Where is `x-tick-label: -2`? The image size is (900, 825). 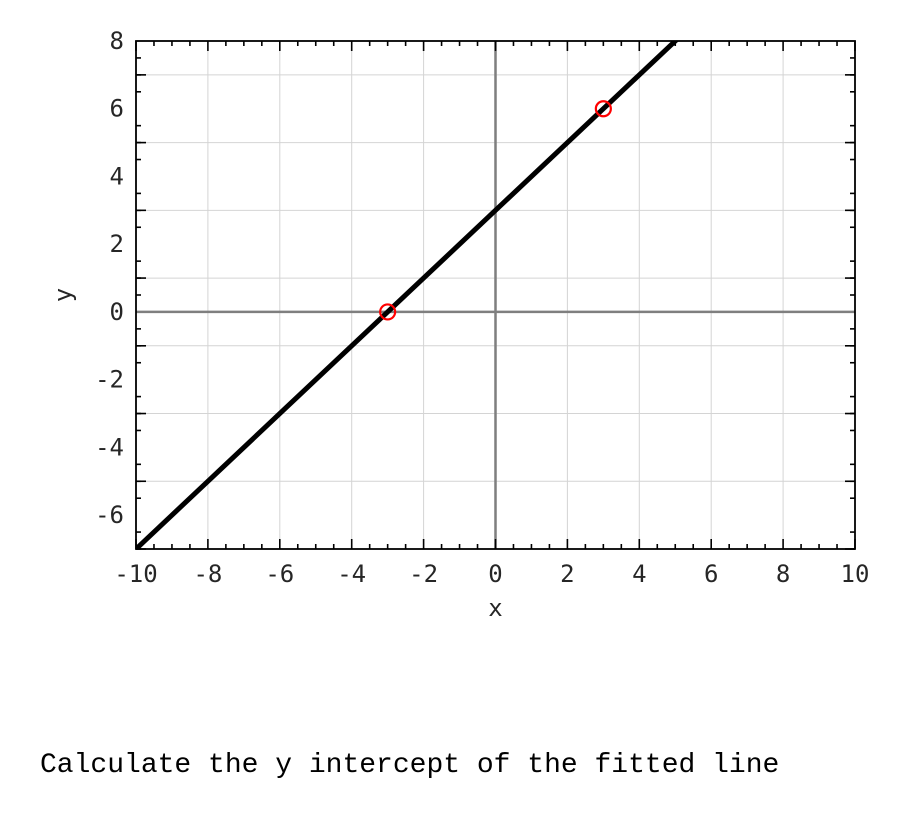 x-tick-label: -2 is located at coordinates (423, 574).